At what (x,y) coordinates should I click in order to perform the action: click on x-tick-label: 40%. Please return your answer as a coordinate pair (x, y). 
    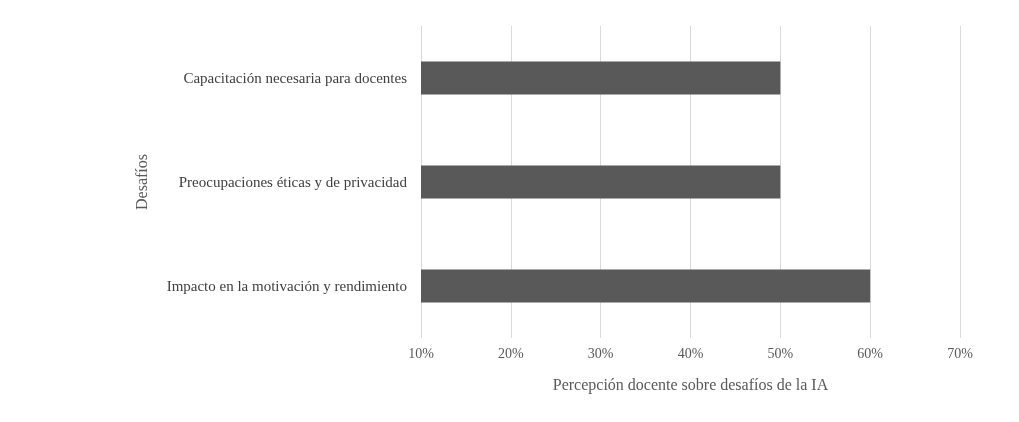
    Looking at the image, I should click on (690, 353).